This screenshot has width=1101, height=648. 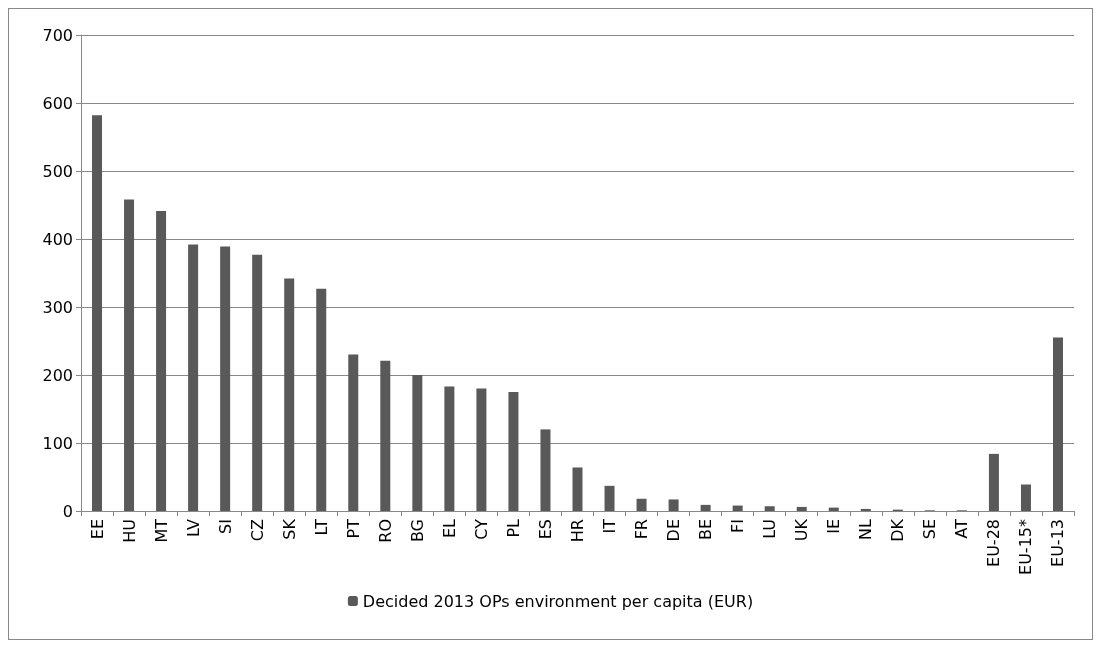 I want to click on x-tick-label: ES, so click(x=545, y=529).